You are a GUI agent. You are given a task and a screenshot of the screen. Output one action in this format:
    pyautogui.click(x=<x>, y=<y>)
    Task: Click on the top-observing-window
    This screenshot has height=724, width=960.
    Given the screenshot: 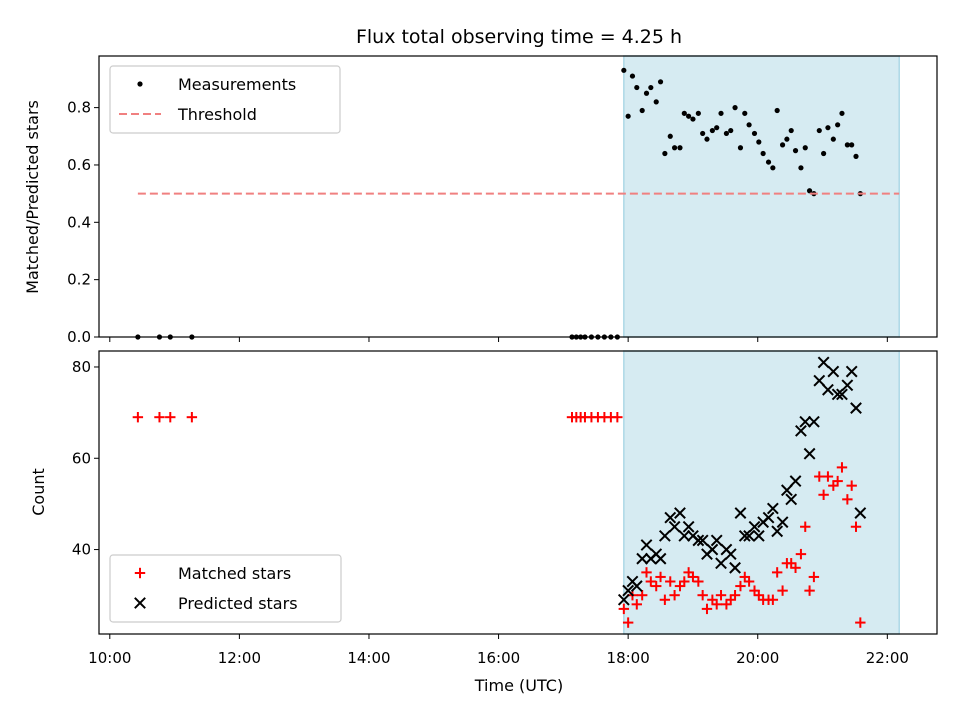 What is the action you would take?
    pyautogui.click(x=761, y=196)
    